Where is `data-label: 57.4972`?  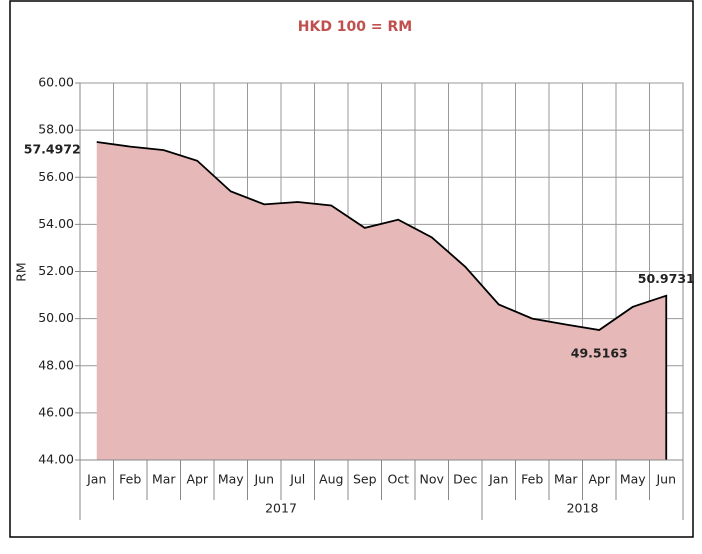 data-label: 57.4972 is located at coordinates (52, 148).